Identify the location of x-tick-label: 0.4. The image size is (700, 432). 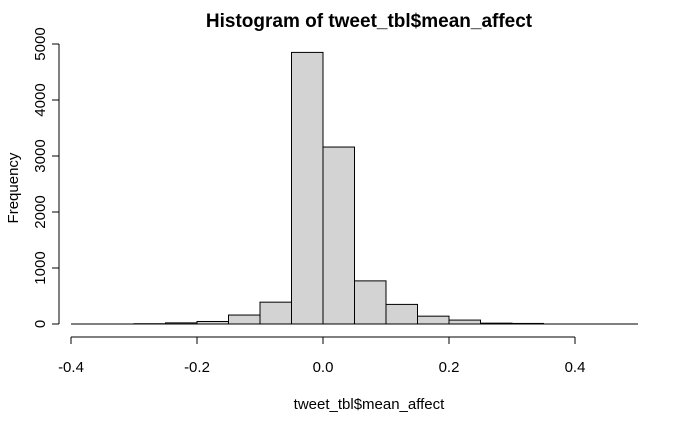
(575, 367).